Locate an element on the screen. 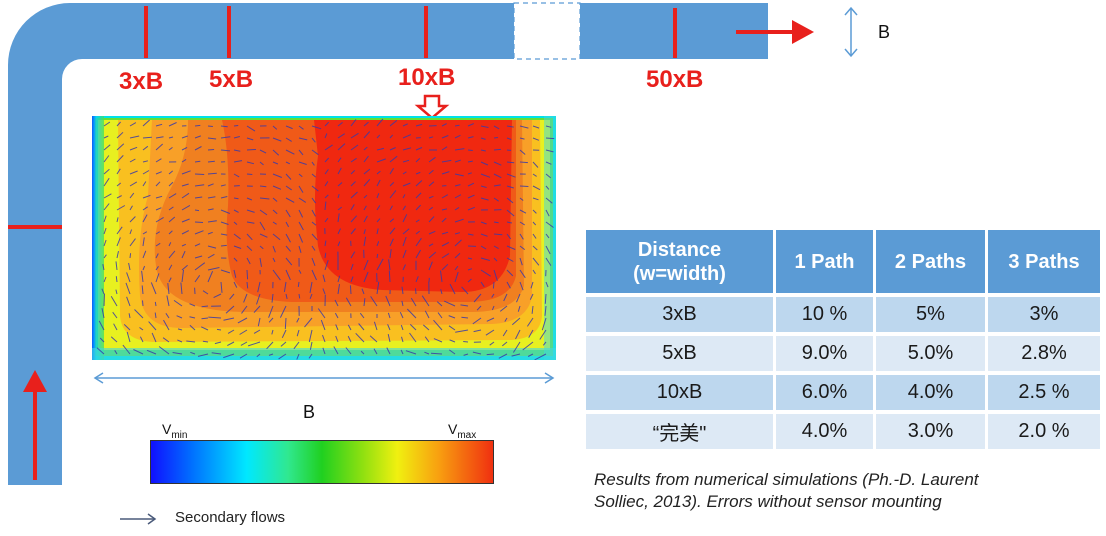 Image resolution: width=1106 pixels, height=536 pixels. table-cell: 6.0% is located at coordinates (824, 392).